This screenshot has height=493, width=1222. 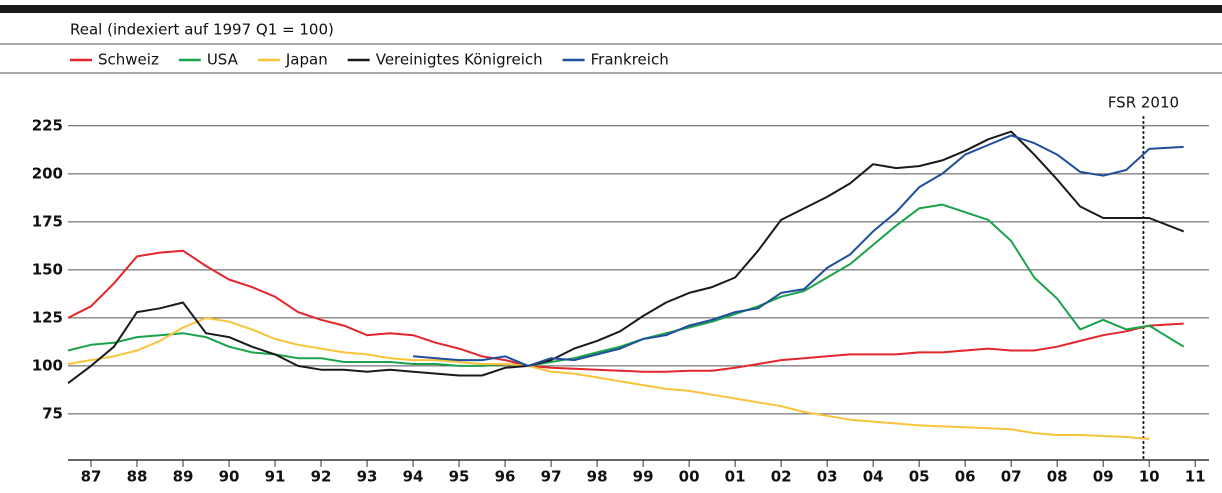 I want to click on x-tick-label: 91, so click(x=275, y=477).